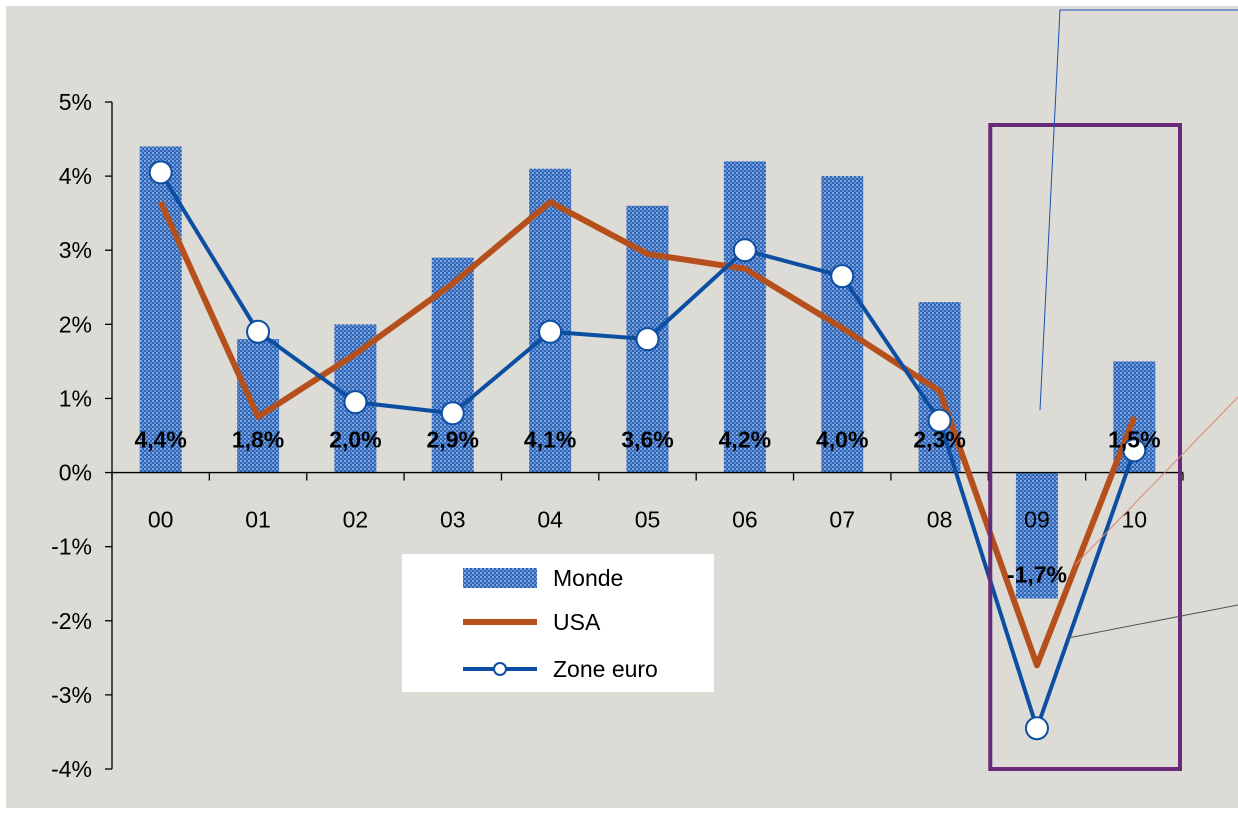  What do you see at coordinates (71, 769) in the screenshot?
I see `y-tick-label: -4%` at bounding box center [71, 769].